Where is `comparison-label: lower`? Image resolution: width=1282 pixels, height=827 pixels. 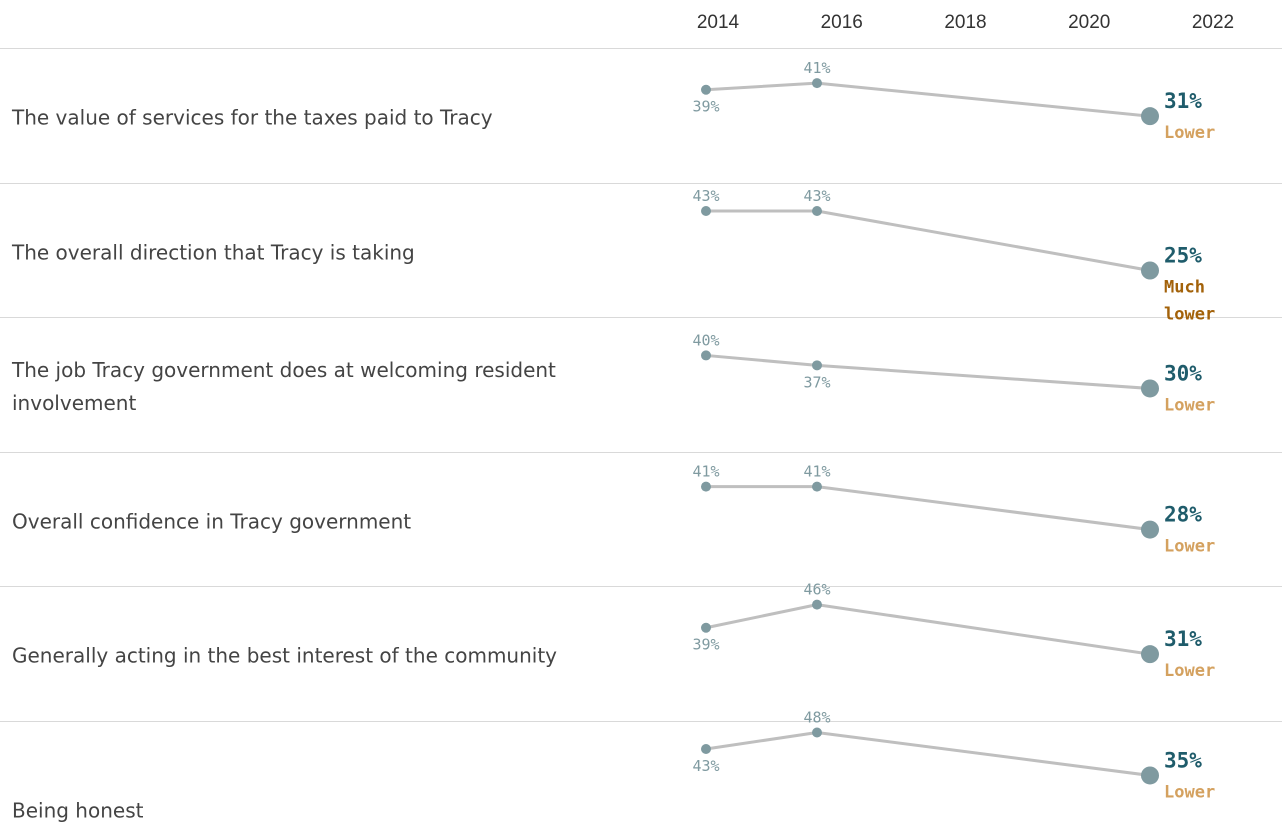 comparison-label: lower is located at coordinates (1189, 315).